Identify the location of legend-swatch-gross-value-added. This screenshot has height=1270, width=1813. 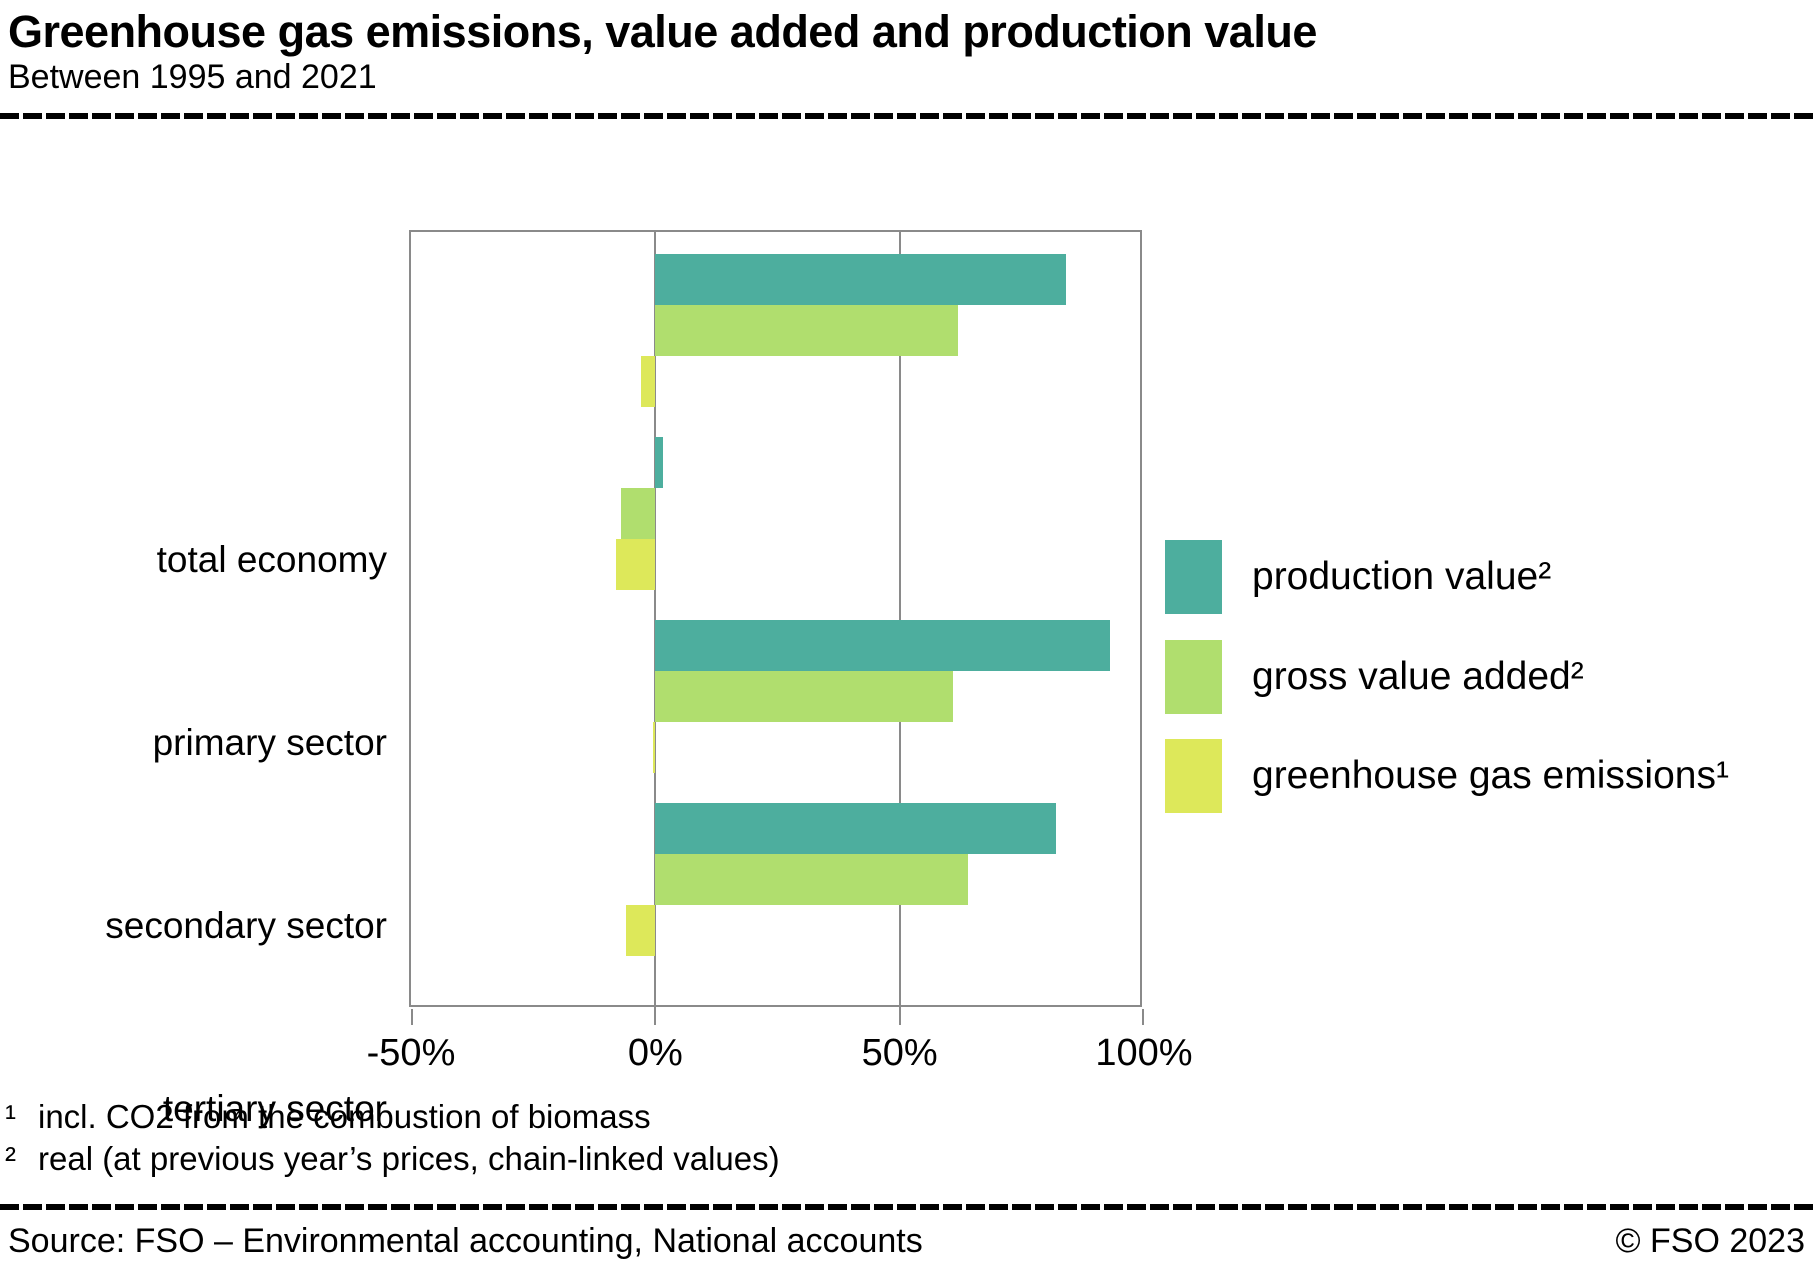
(1193, 677).